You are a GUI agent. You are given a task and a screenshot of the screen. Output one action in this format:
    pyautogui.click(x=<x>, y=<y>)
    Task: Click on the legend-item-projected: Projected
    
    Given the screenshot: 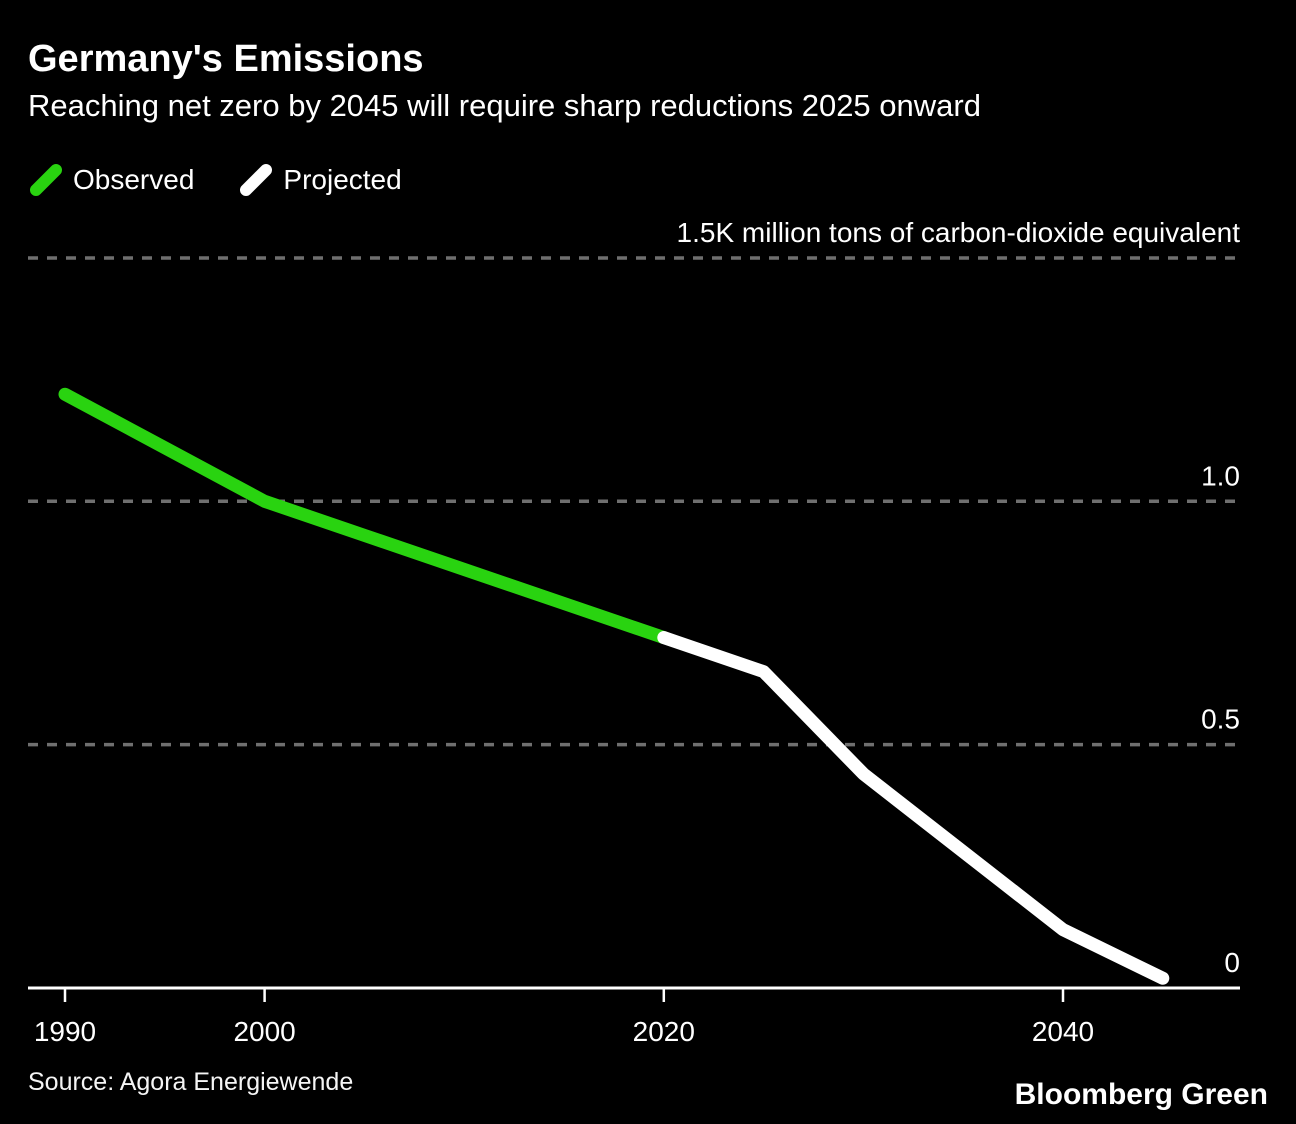 What is the action you would take?
    pyautogui.click(x=320, y=180)
    